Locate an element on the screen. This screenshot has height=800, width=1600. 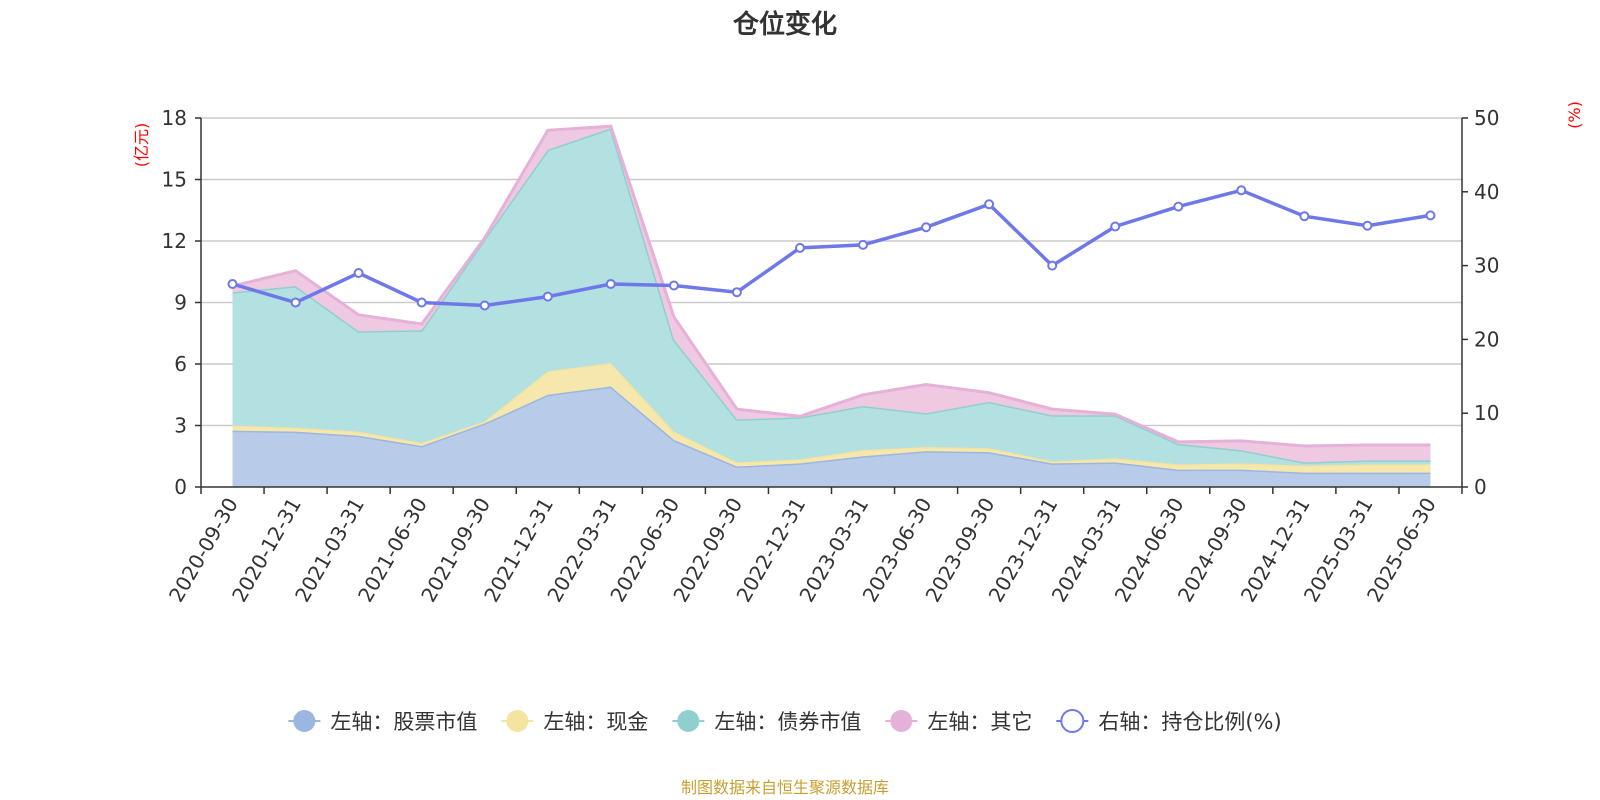
ratio-line-path is located at coordinates (831, 248).